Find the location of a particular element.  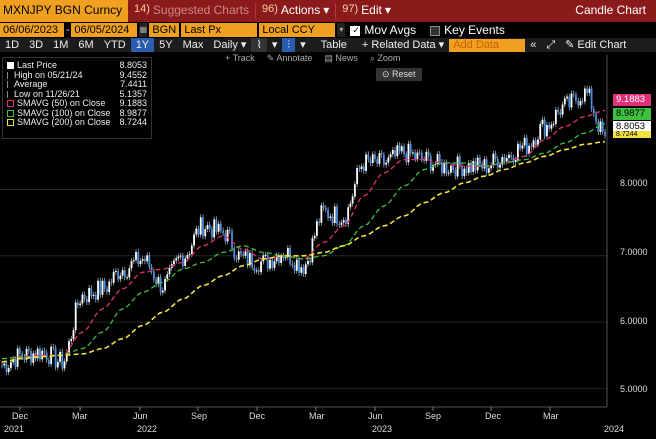

related-data-button: + Related Data ▾ is located at coordinates (403, 45).